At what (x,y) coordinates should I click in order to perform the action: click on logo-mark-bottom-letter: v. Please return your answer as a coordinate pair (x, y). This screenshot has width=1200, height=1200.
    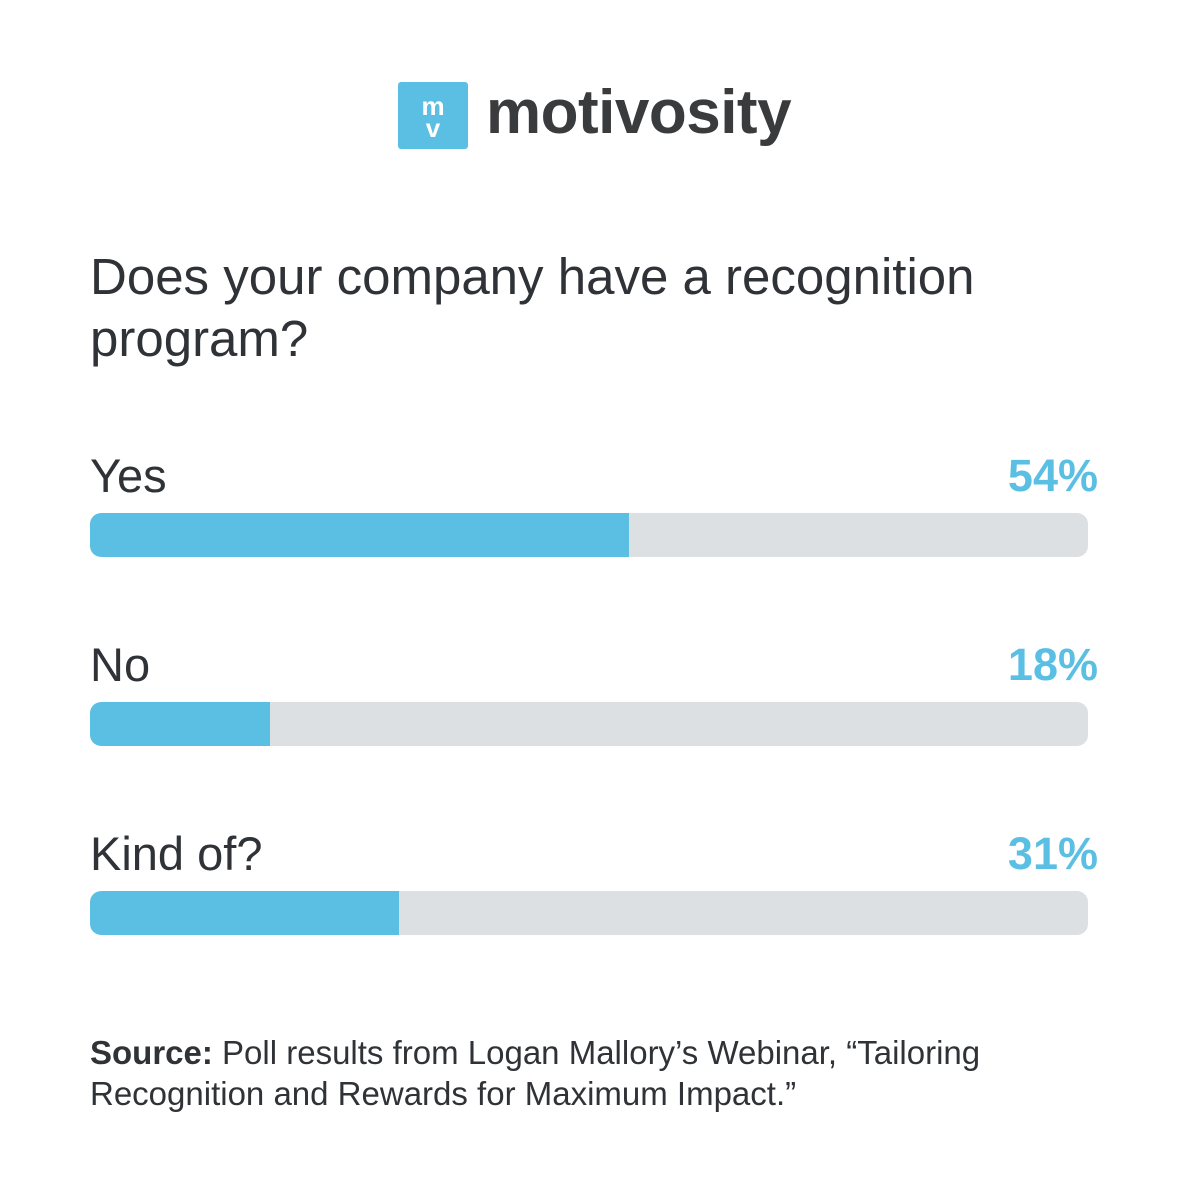
    Looking at the image, I should click on (433, 128).